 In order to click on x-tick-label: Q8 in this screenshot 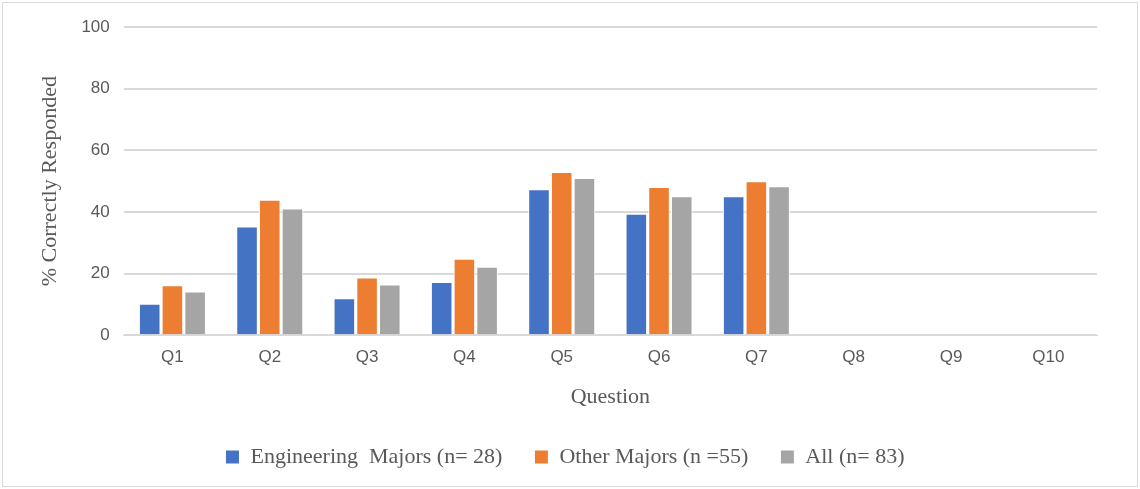, I will do `click(854, 357)`.